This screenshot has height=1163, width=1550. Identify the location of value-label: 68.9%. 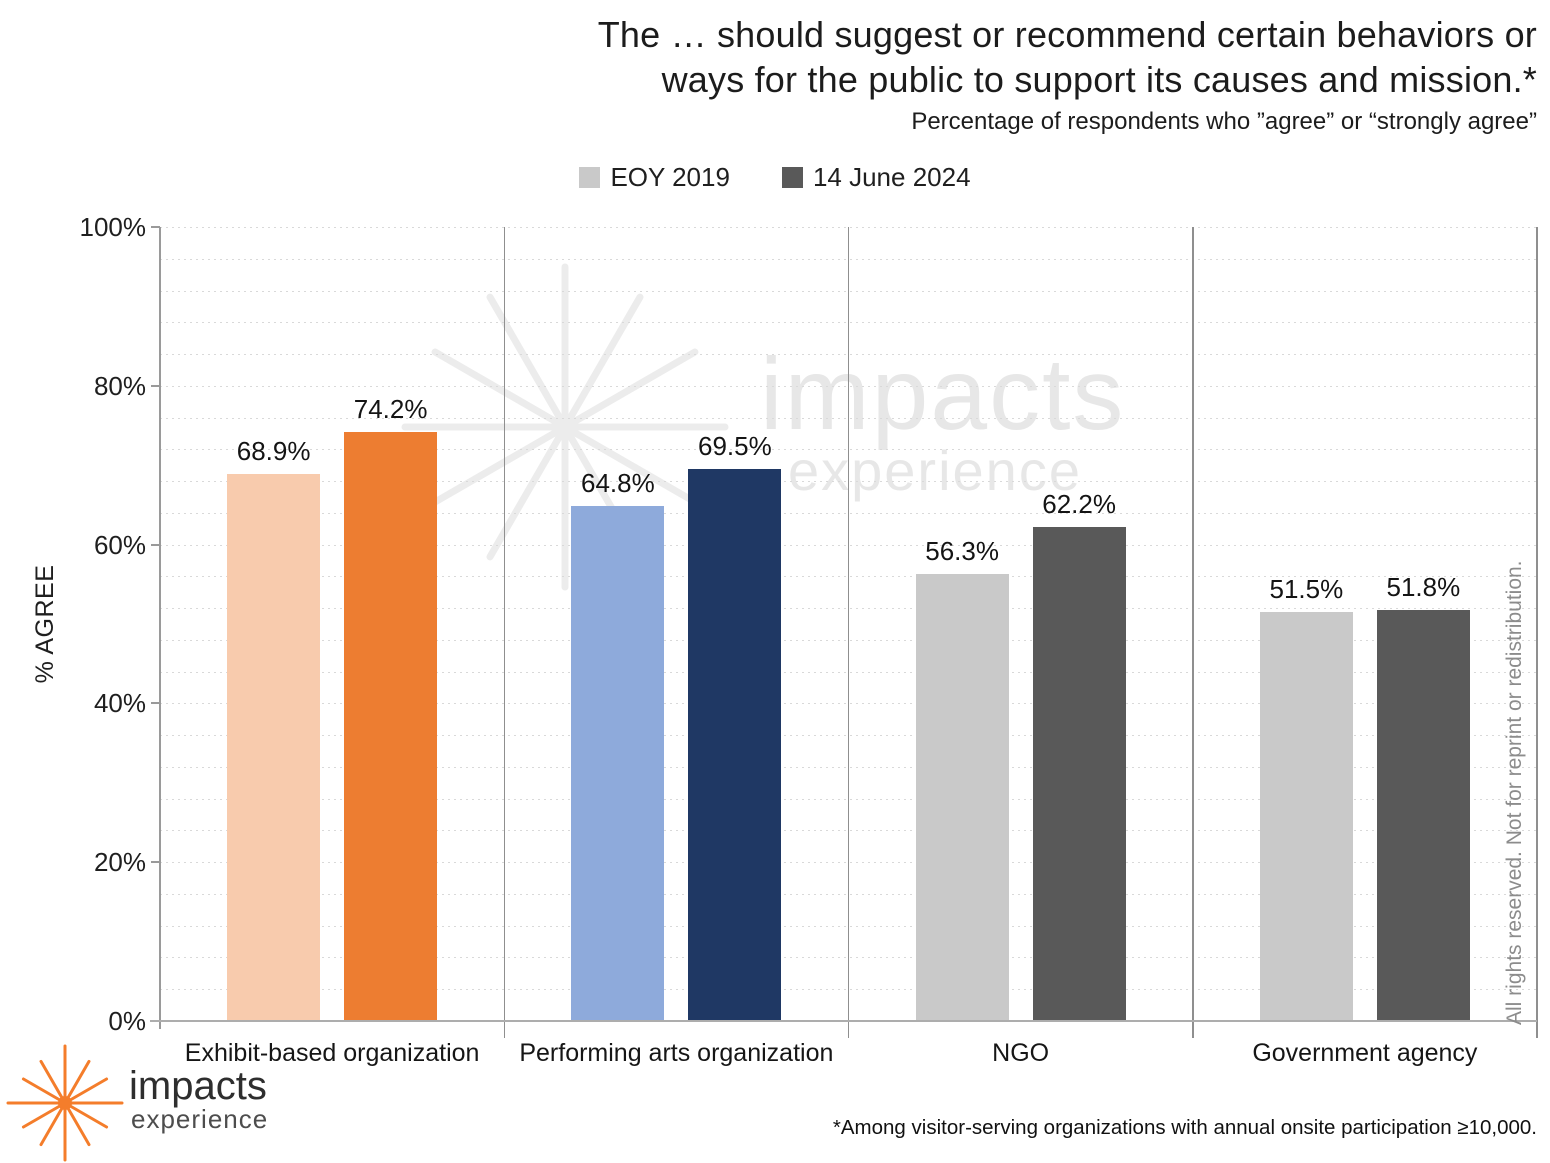
(273, 450).